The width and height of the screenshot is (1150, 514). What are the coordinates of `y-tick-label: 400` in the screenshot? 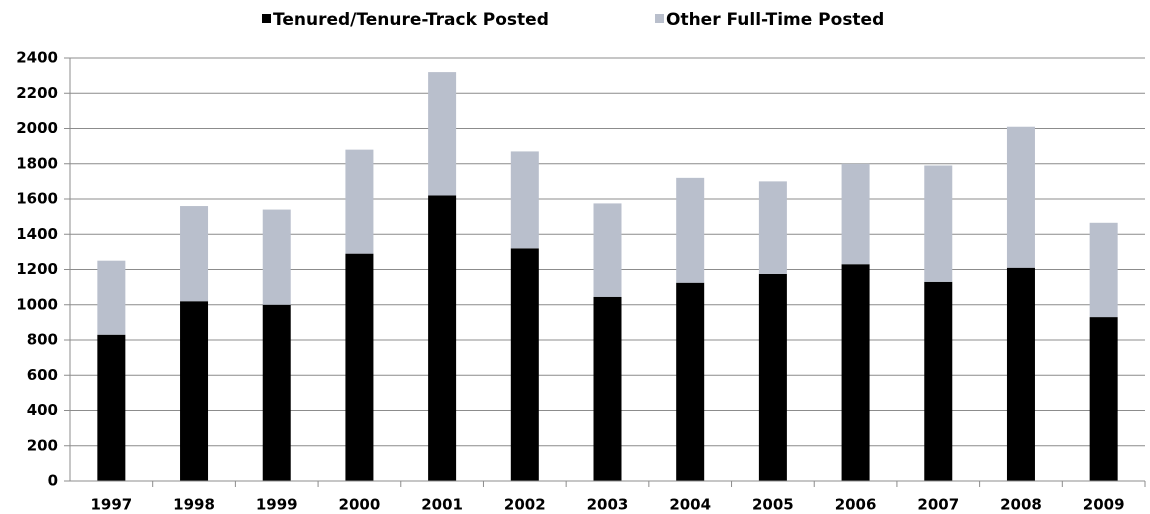 It's located at (42, 410).